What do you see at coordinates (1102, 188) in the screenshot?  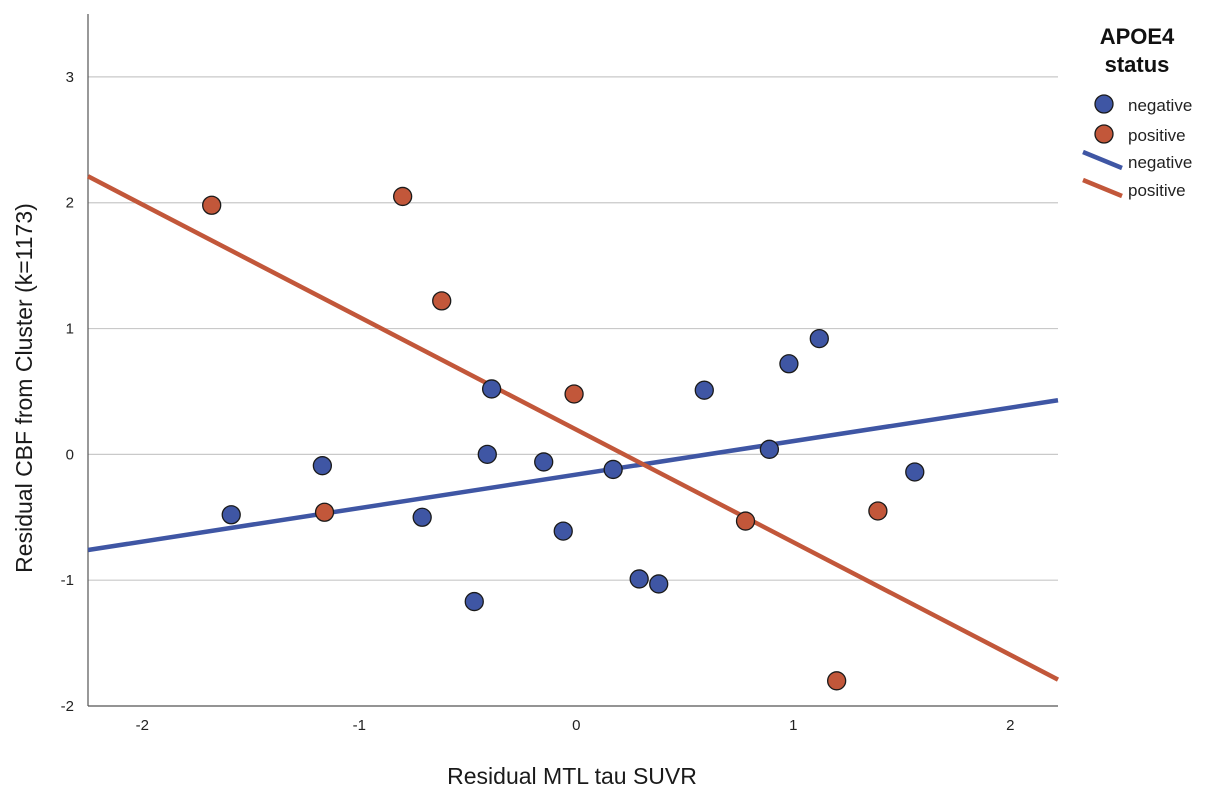 I see `legend-line-positive` at bounding box center [1102, 188].